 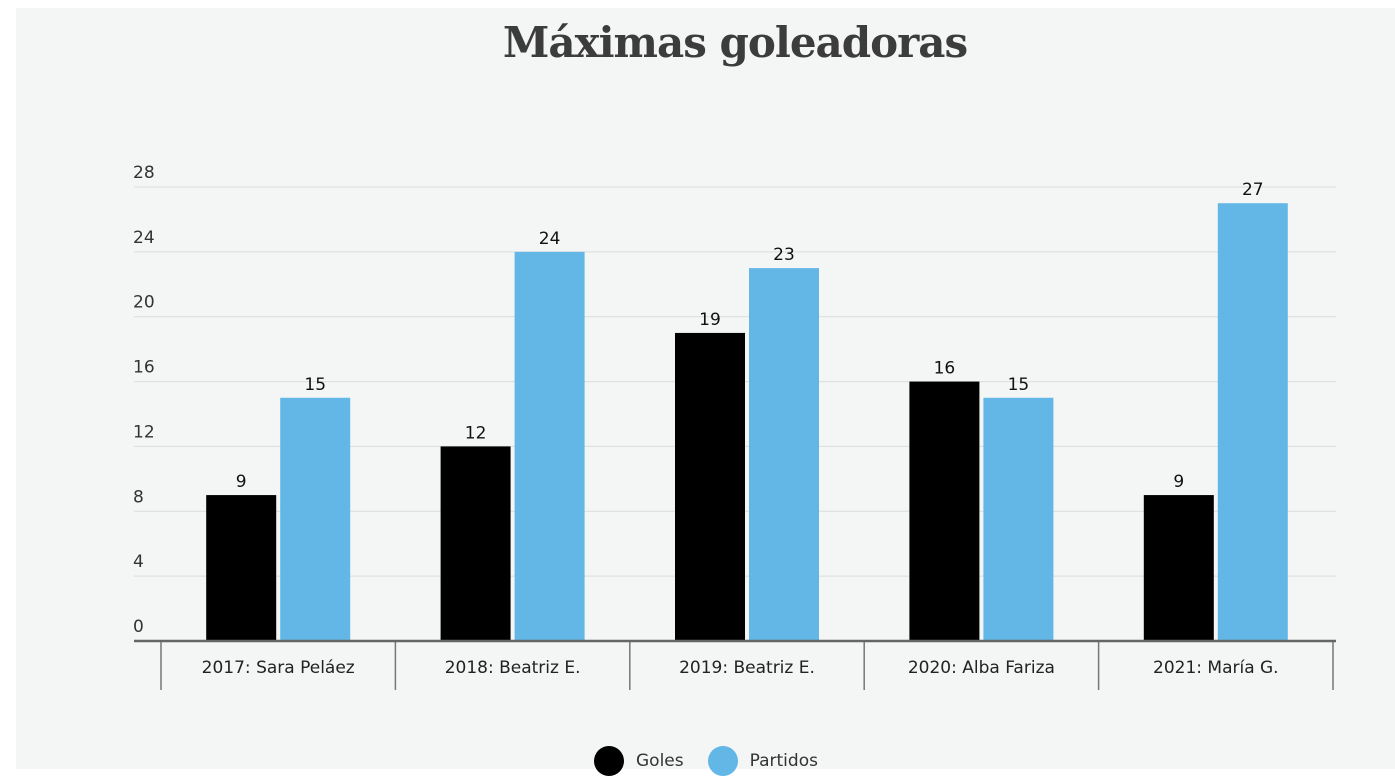 I want to click on data-label-partidos-0: 15, so click(x=315, y=385).